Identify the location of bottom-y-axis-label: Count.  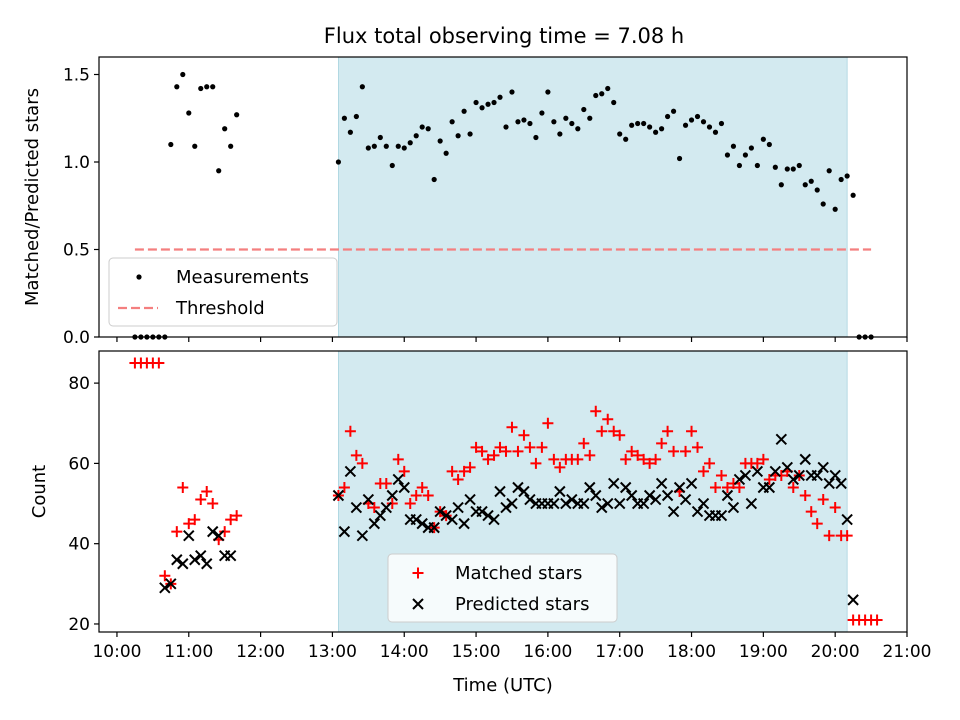
(39, 491).